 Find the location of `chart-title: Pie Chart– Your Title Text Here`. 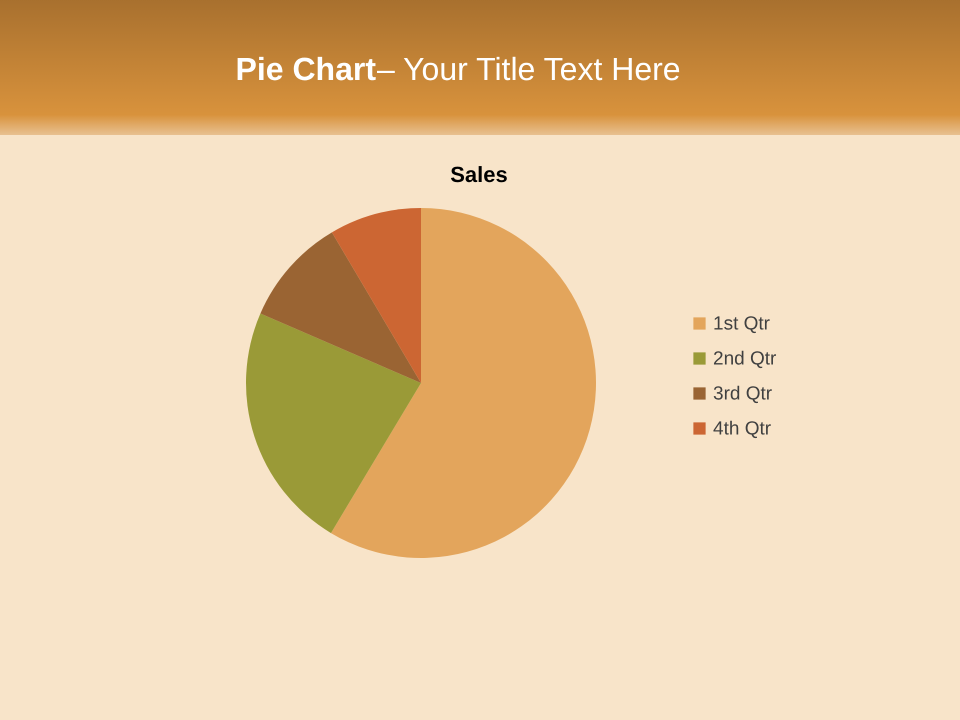

chart-title: Pie Chart– Your Title Text Here is located at coordinates (458, 69).